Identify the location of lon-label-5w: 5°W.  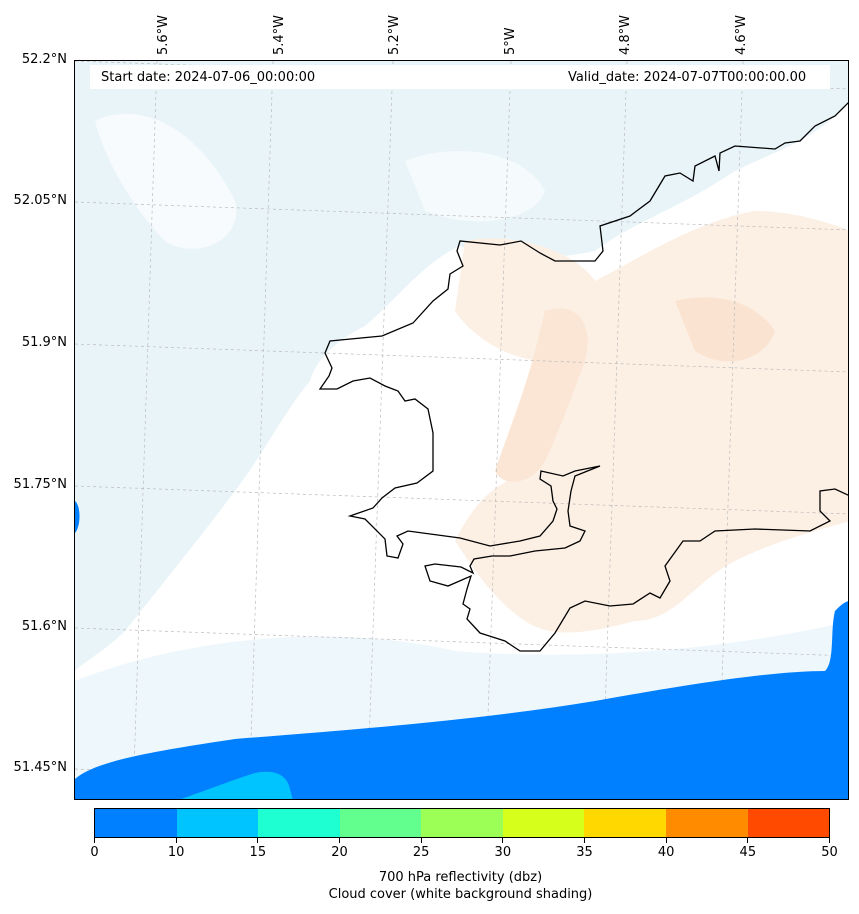
(510, 41).